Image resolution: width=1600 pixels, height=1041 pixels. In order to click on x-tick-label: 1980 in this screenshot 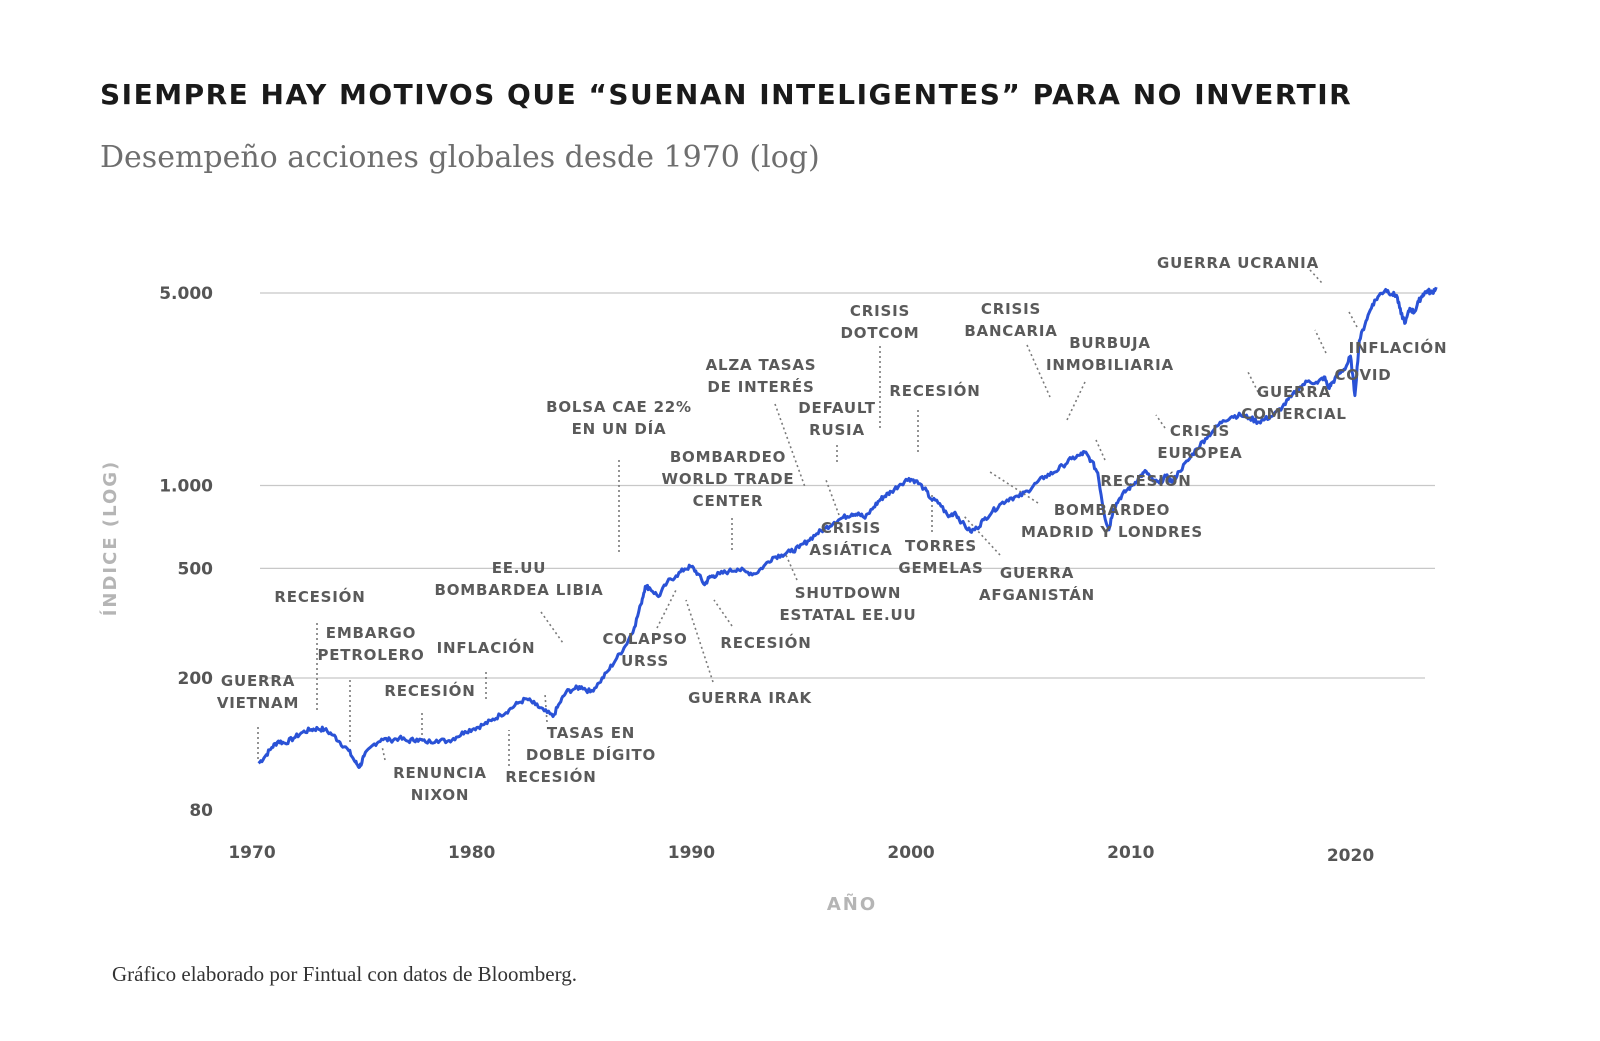, I will do `click(471, 853)`.